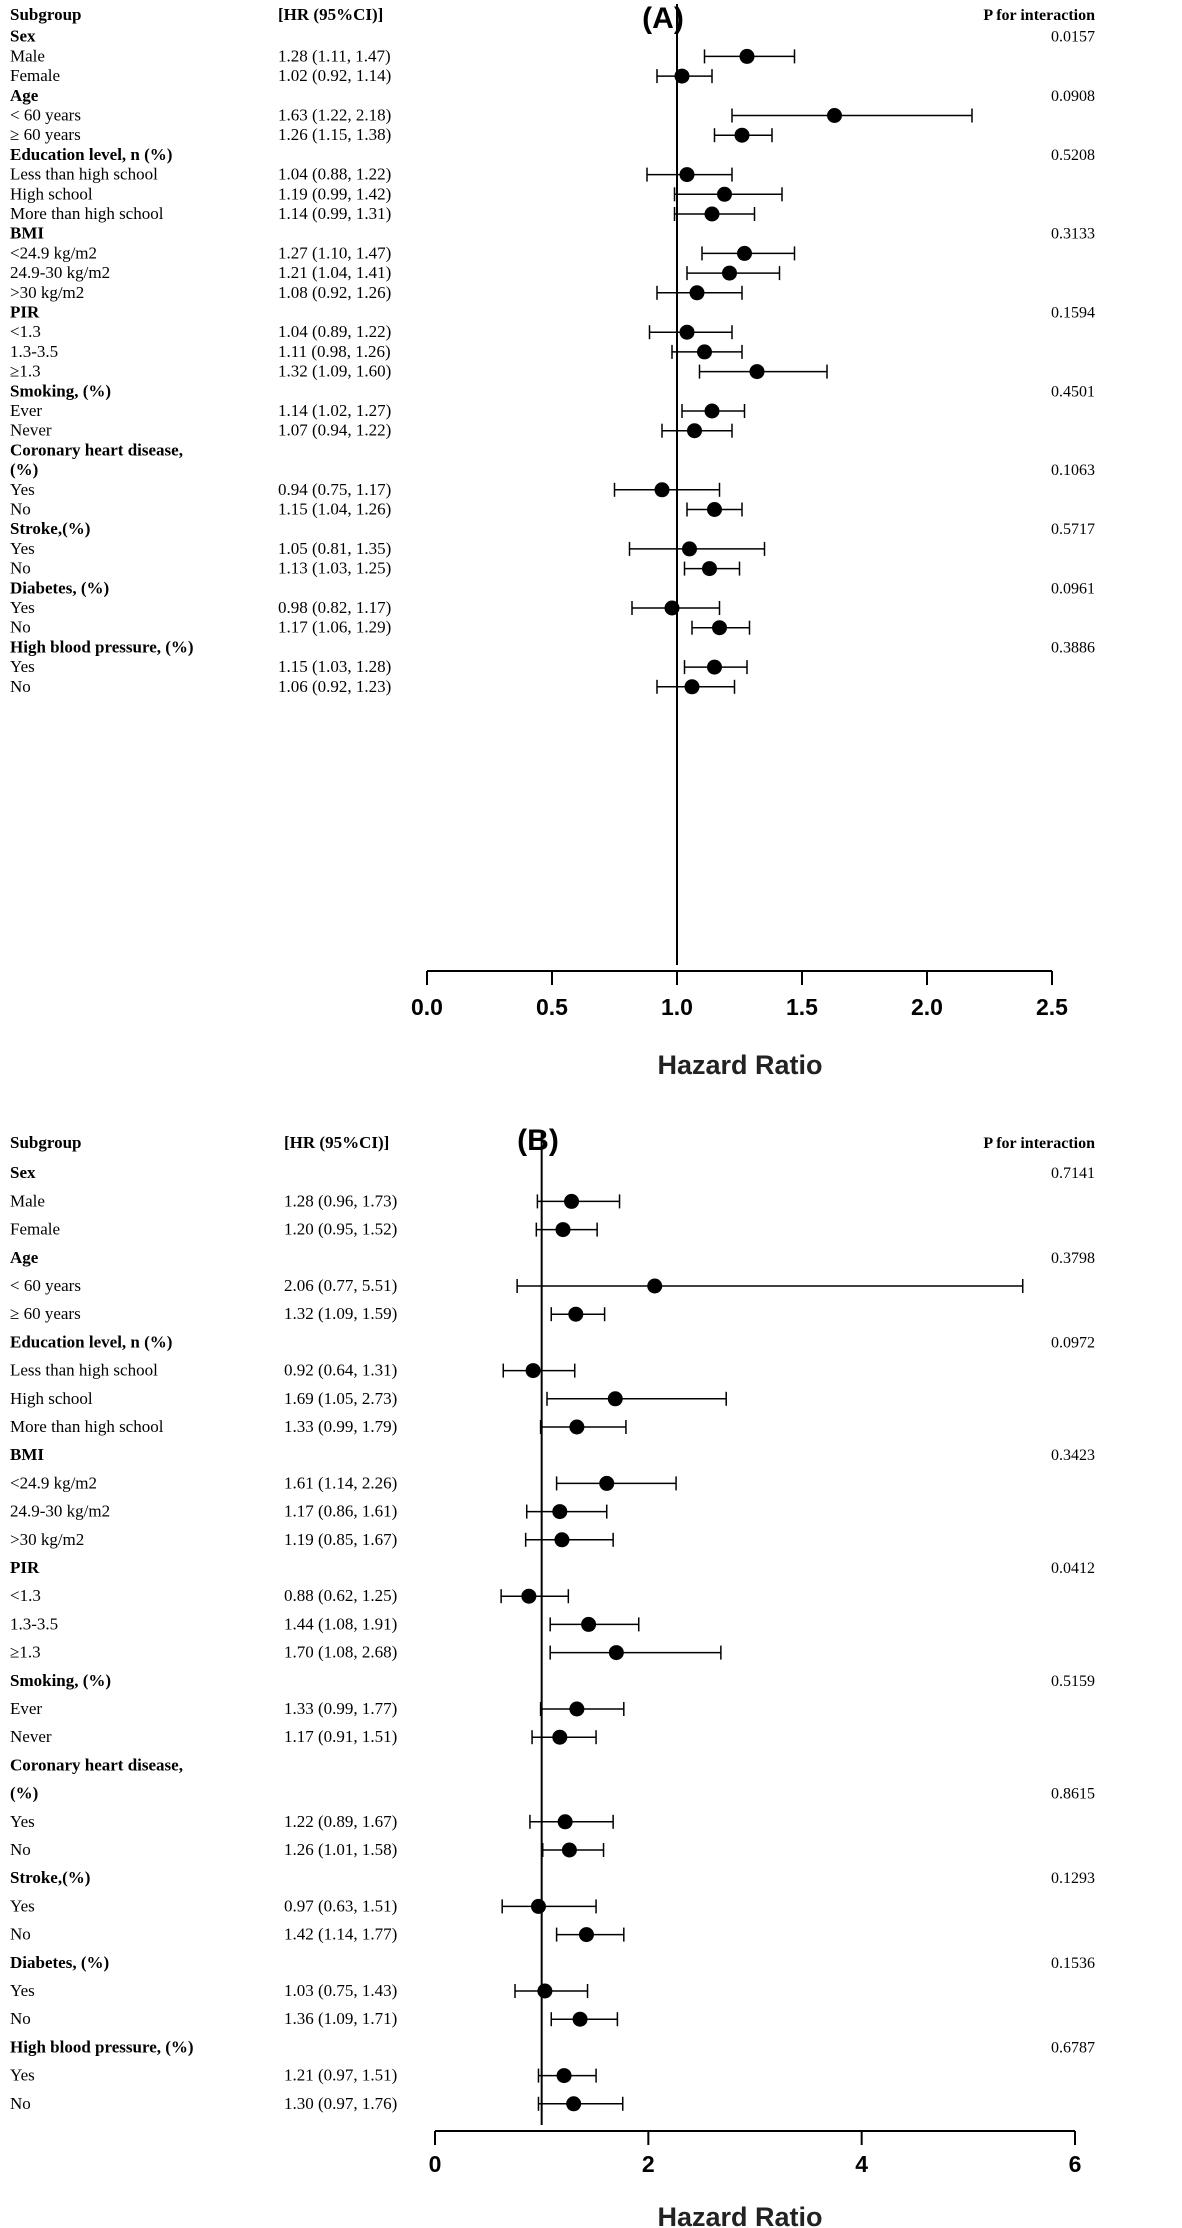 The height and width of the screenshot is (2228, 1182). What do you see at coordinates (340, 1539) in the screenshot?
I see `hr-ci-text: 1.19 (0.85, 1.67)` at bounding box center [340, 1539].